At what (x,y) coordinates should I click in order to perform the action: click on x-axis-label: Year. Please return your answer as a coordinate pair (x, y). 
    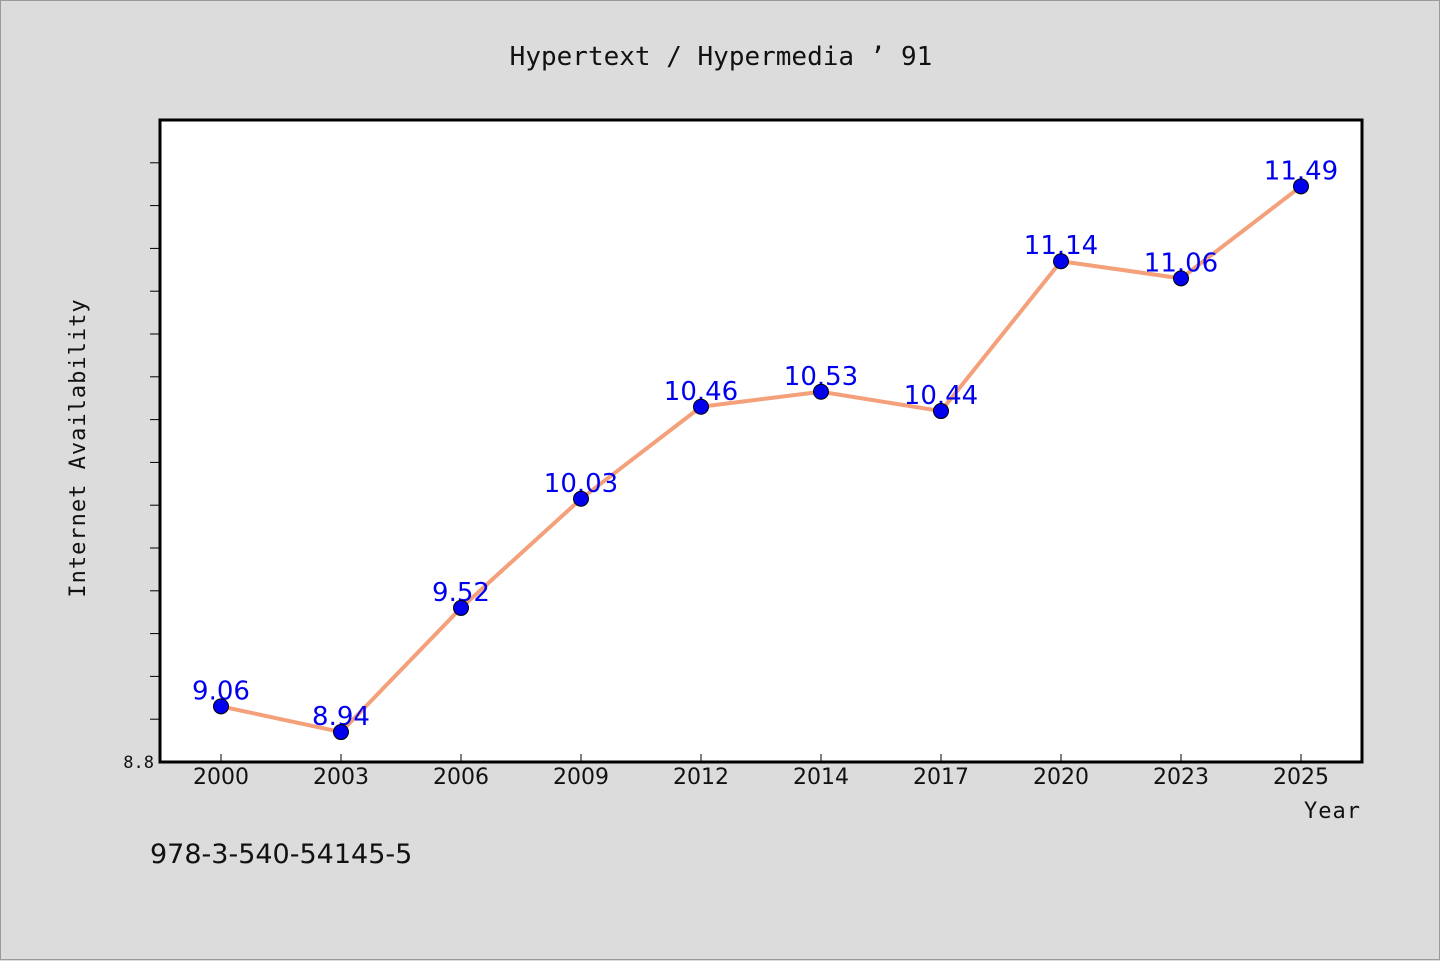
    Looking at the image, I should click on (1332, 811).